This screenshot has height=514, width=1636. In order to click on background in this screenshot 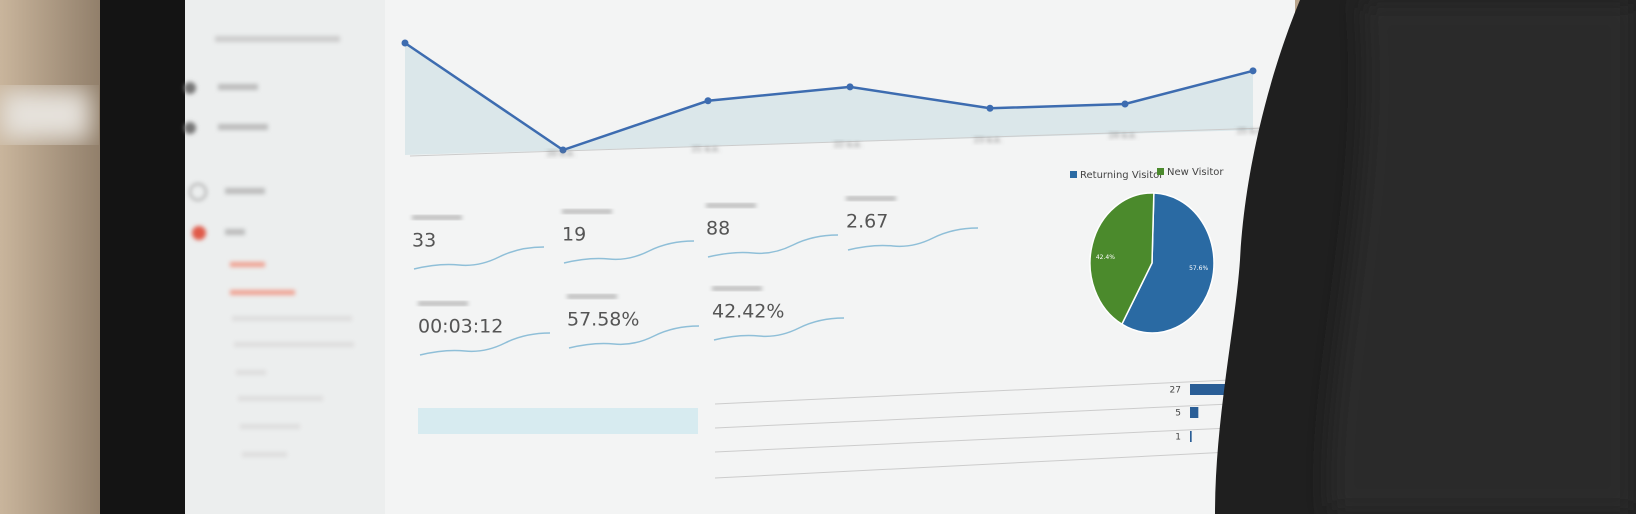, I will do `click(55, 257)`.